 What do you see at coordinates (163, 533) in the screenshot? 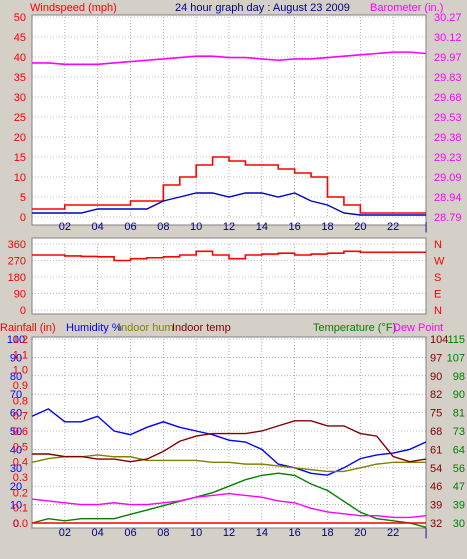
I see `x-tick-label: 08` at bounding box center [163, 533].